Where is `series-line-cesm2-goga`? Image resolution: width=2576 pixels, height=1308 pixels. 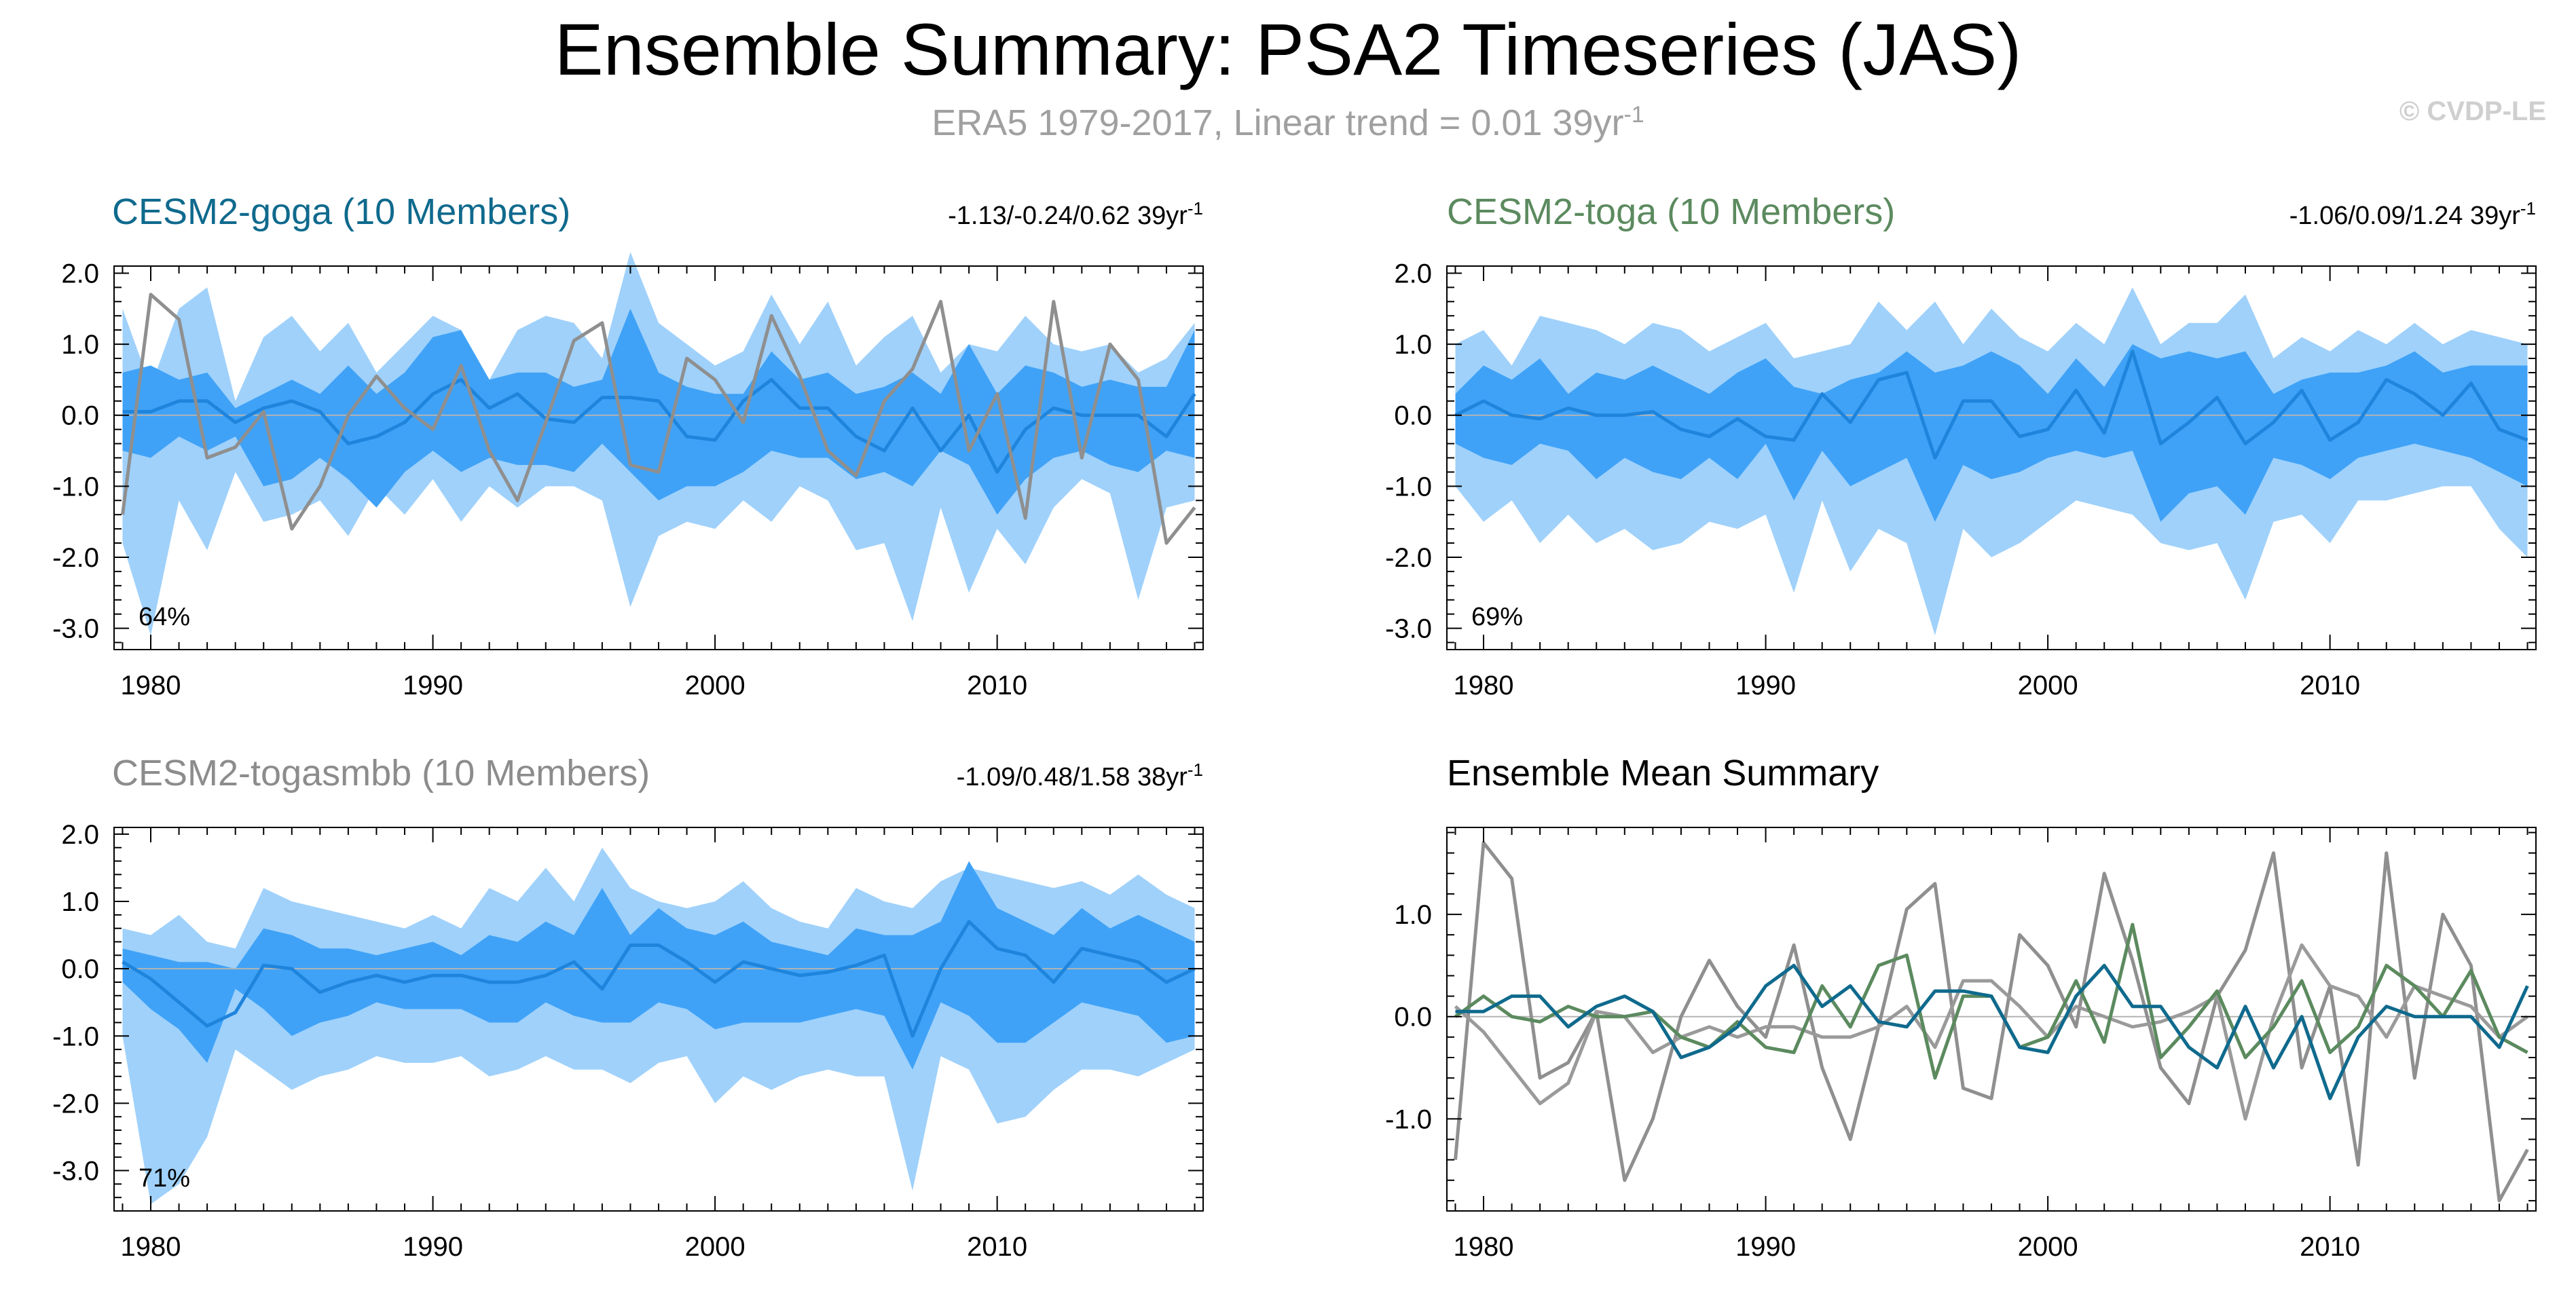 series-line-cesm2-goga is located at coordinates (1992, 1031).